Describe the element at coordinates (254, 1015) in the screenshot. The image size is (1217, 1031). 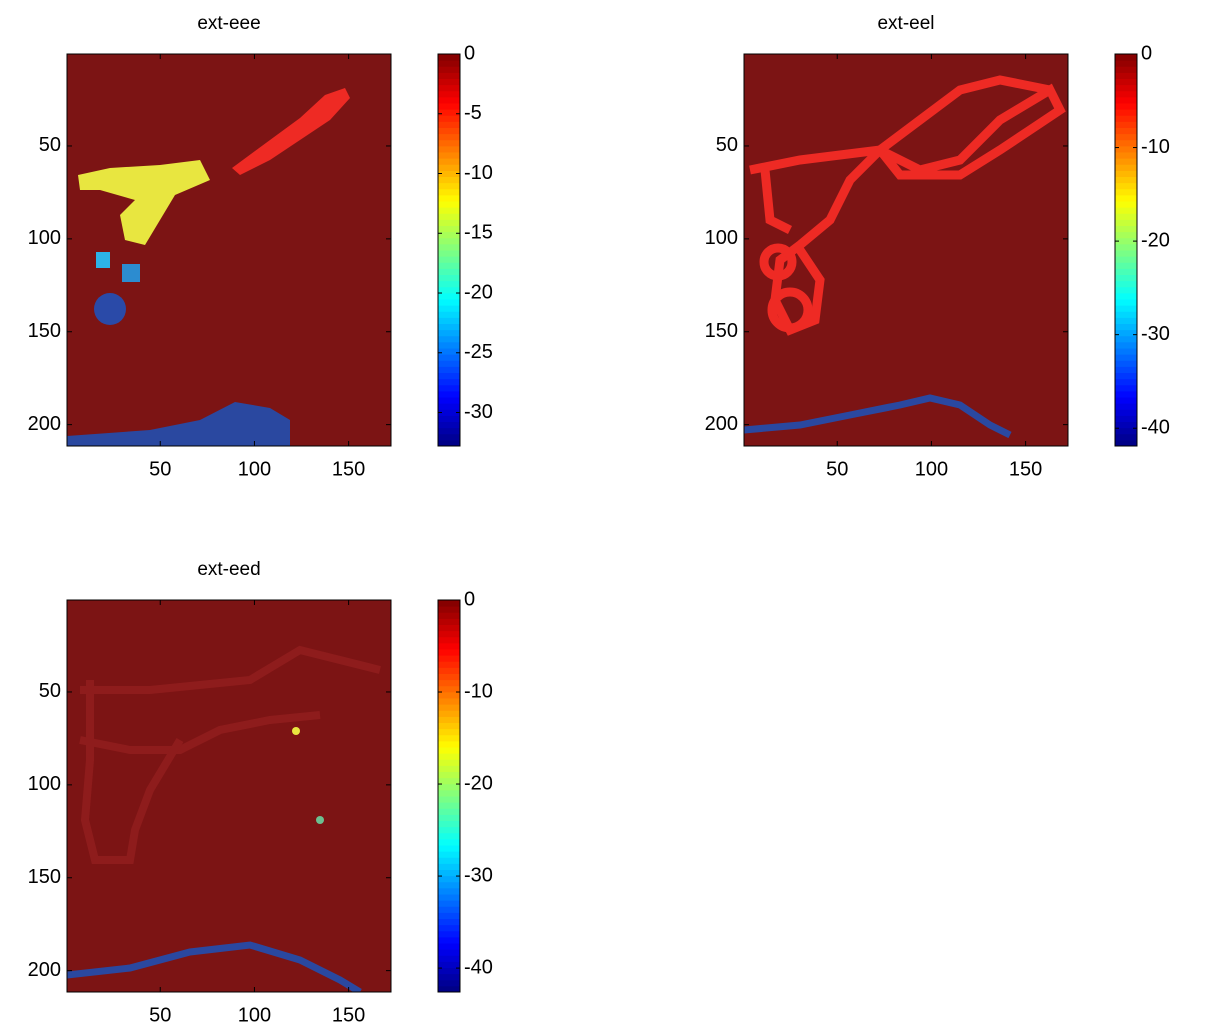
I see `x-tick-label: 100` at that location.